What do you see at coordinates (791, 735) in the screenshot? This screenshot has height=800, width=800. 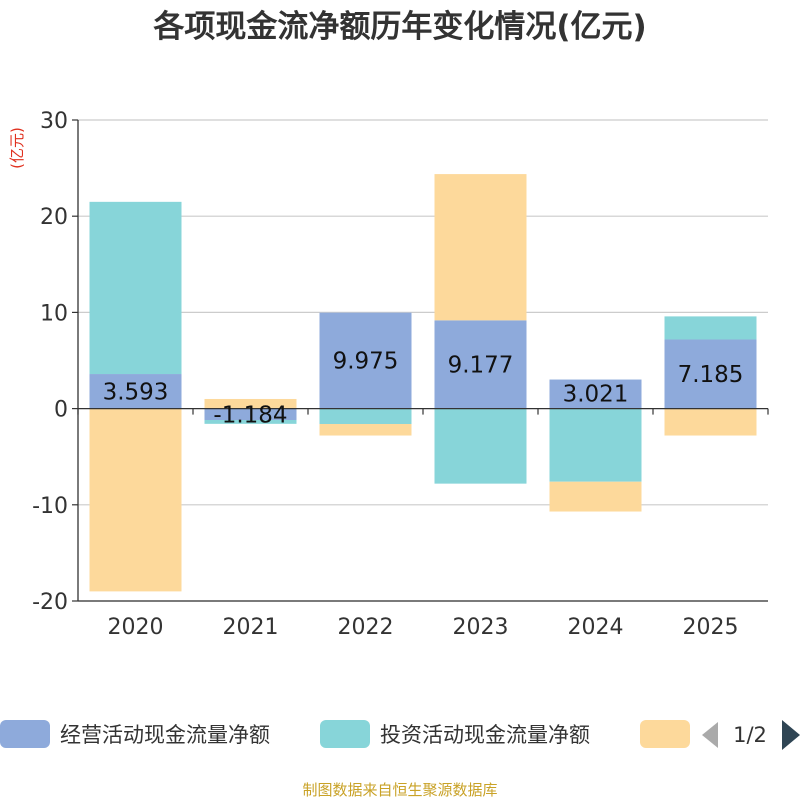 I see `legend-next-icon` at bounding box center [791, 735].